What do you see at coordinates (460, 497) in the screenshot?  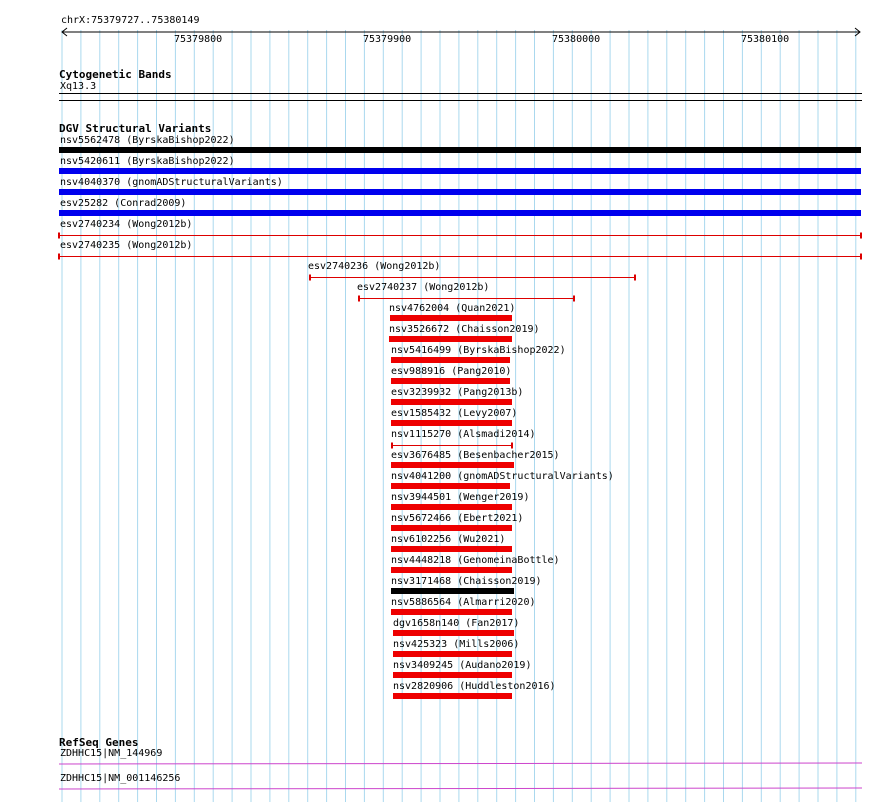 I see `dgv-feature-label: nsv3944501 (Wenger2019)` at bounding box center [460, 497].